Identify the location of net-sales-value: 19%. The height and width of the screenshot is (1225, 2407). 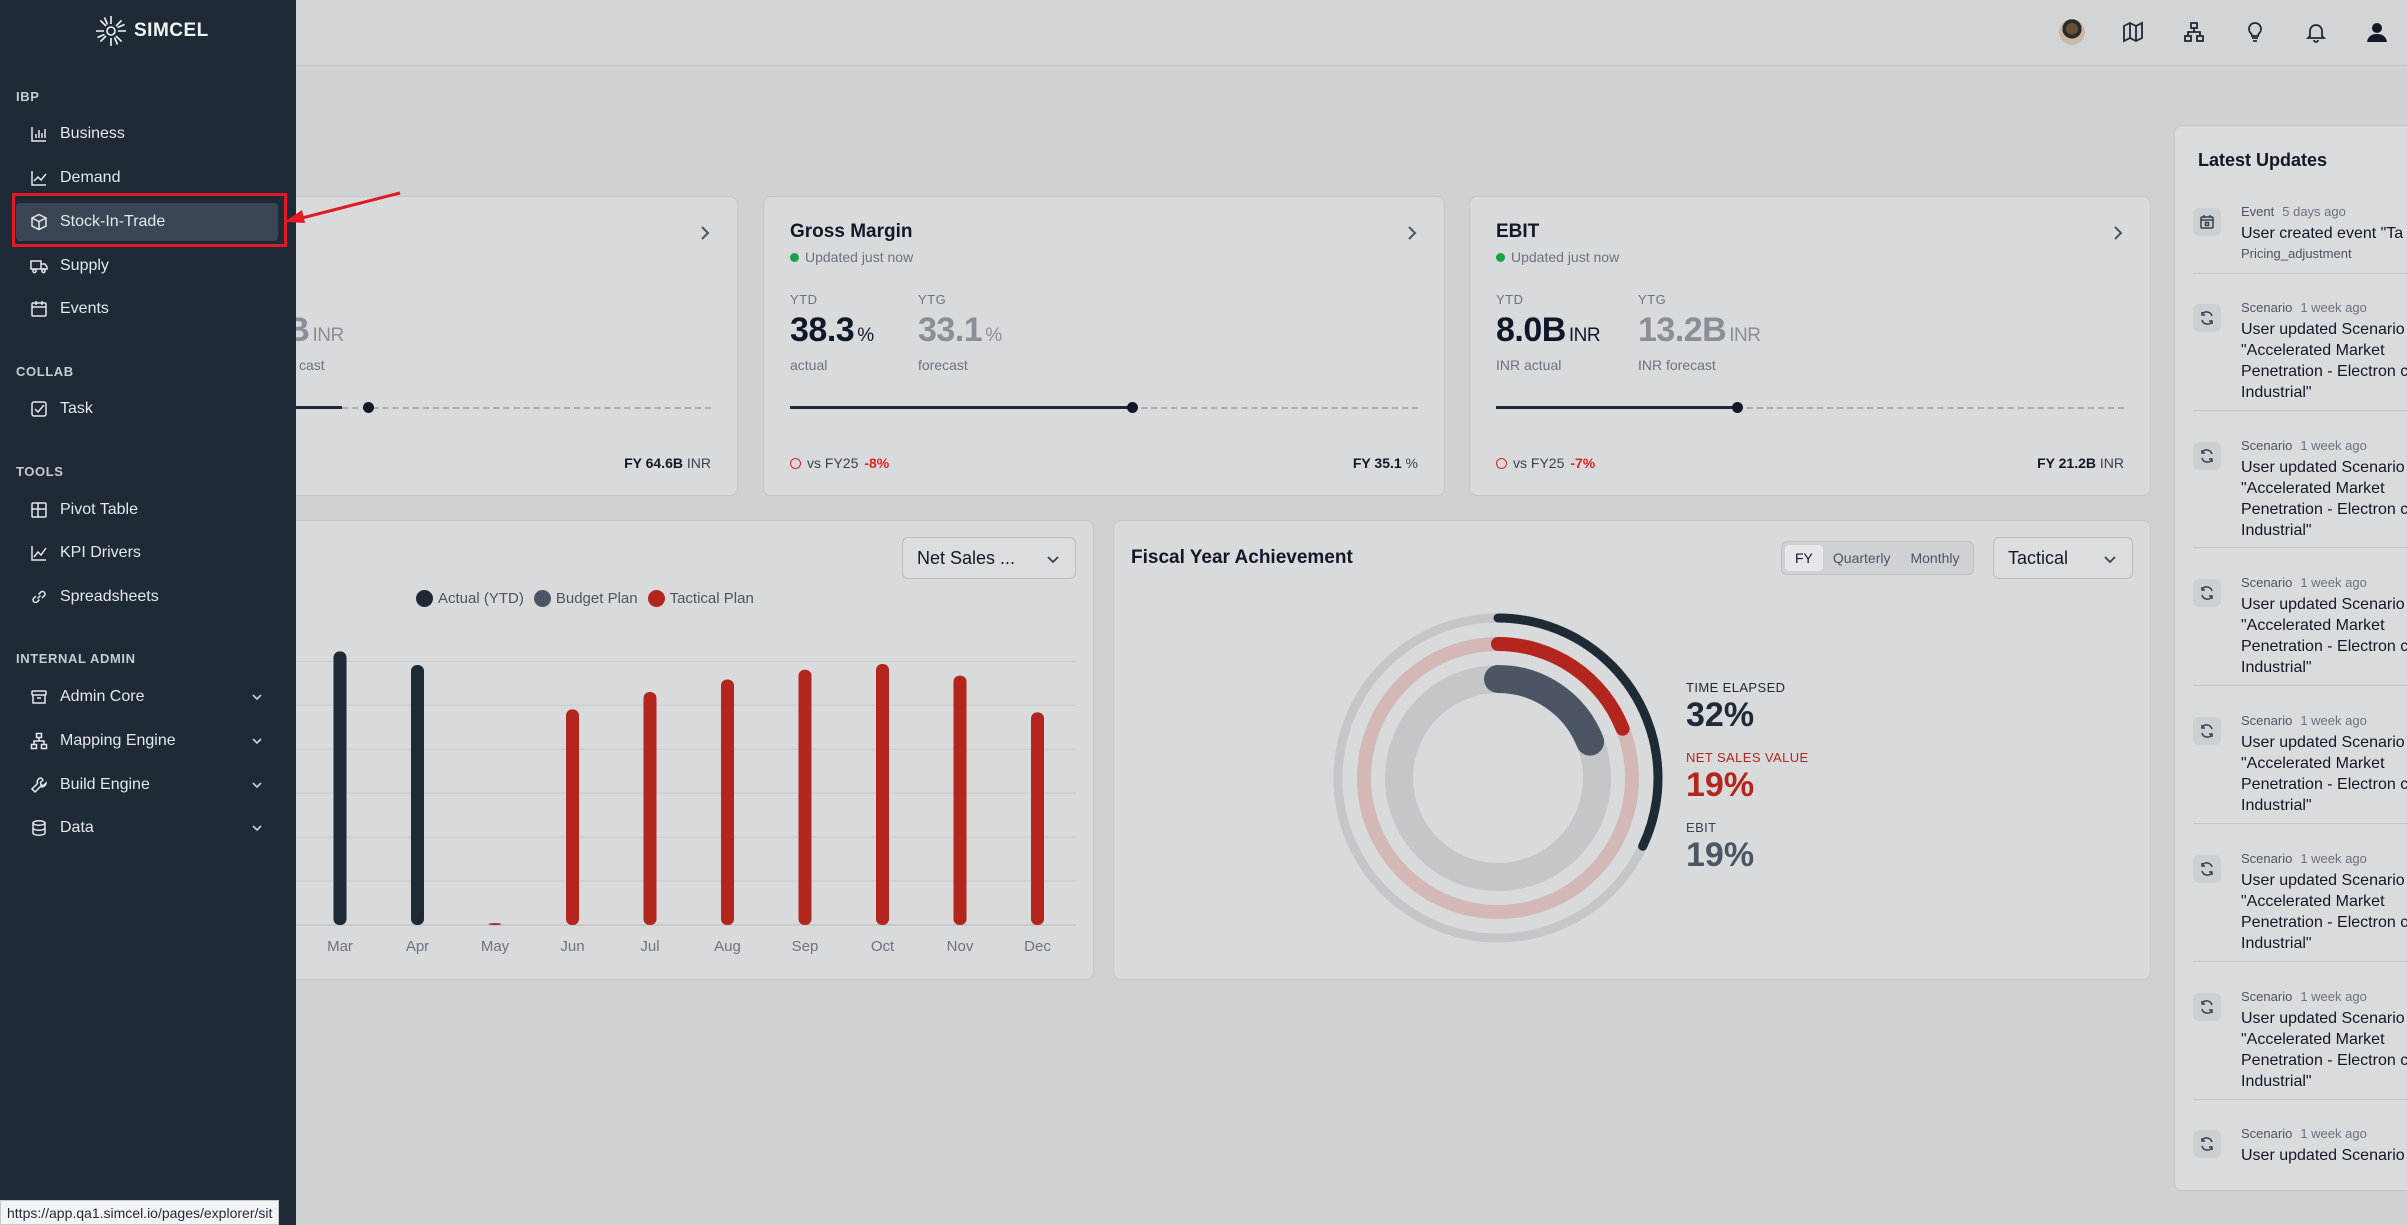
(1720, 785).